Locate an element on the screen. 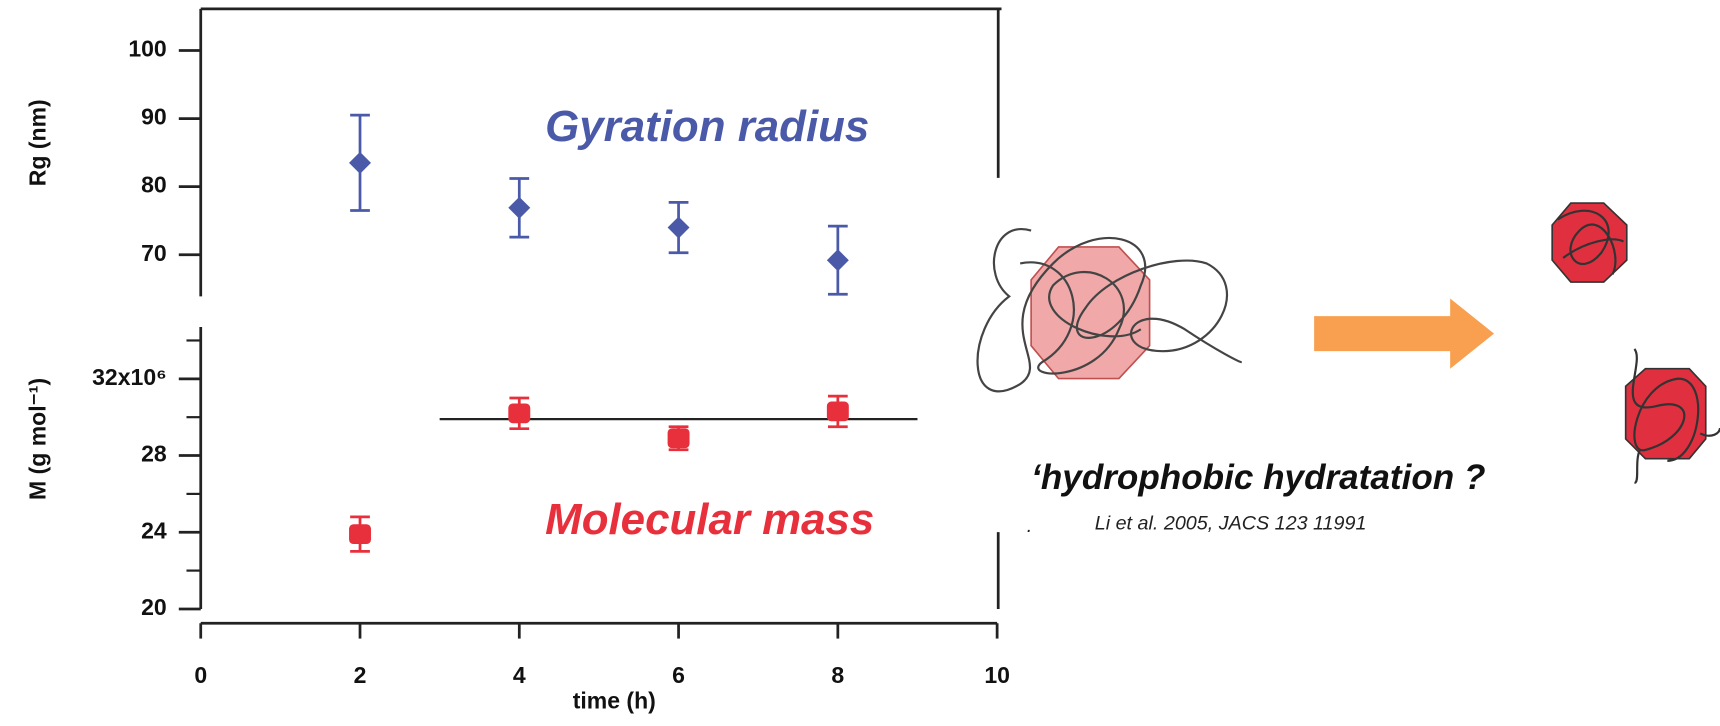  annotation: Molecular mass is located at coordinates (709, 519).